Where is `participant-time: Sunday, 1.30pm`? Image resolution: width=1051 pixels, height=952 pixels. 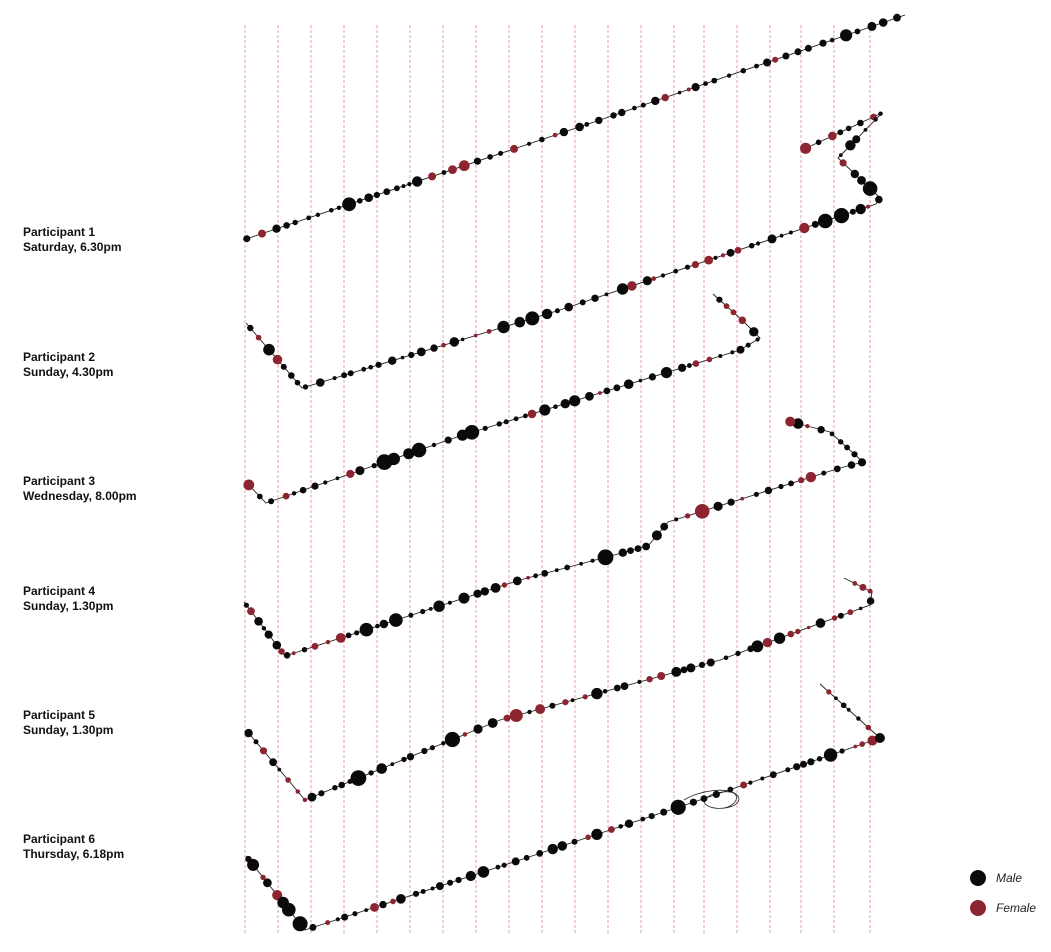
participant-time: Sunday, 1.30pm is located at coordinates (68, 606).